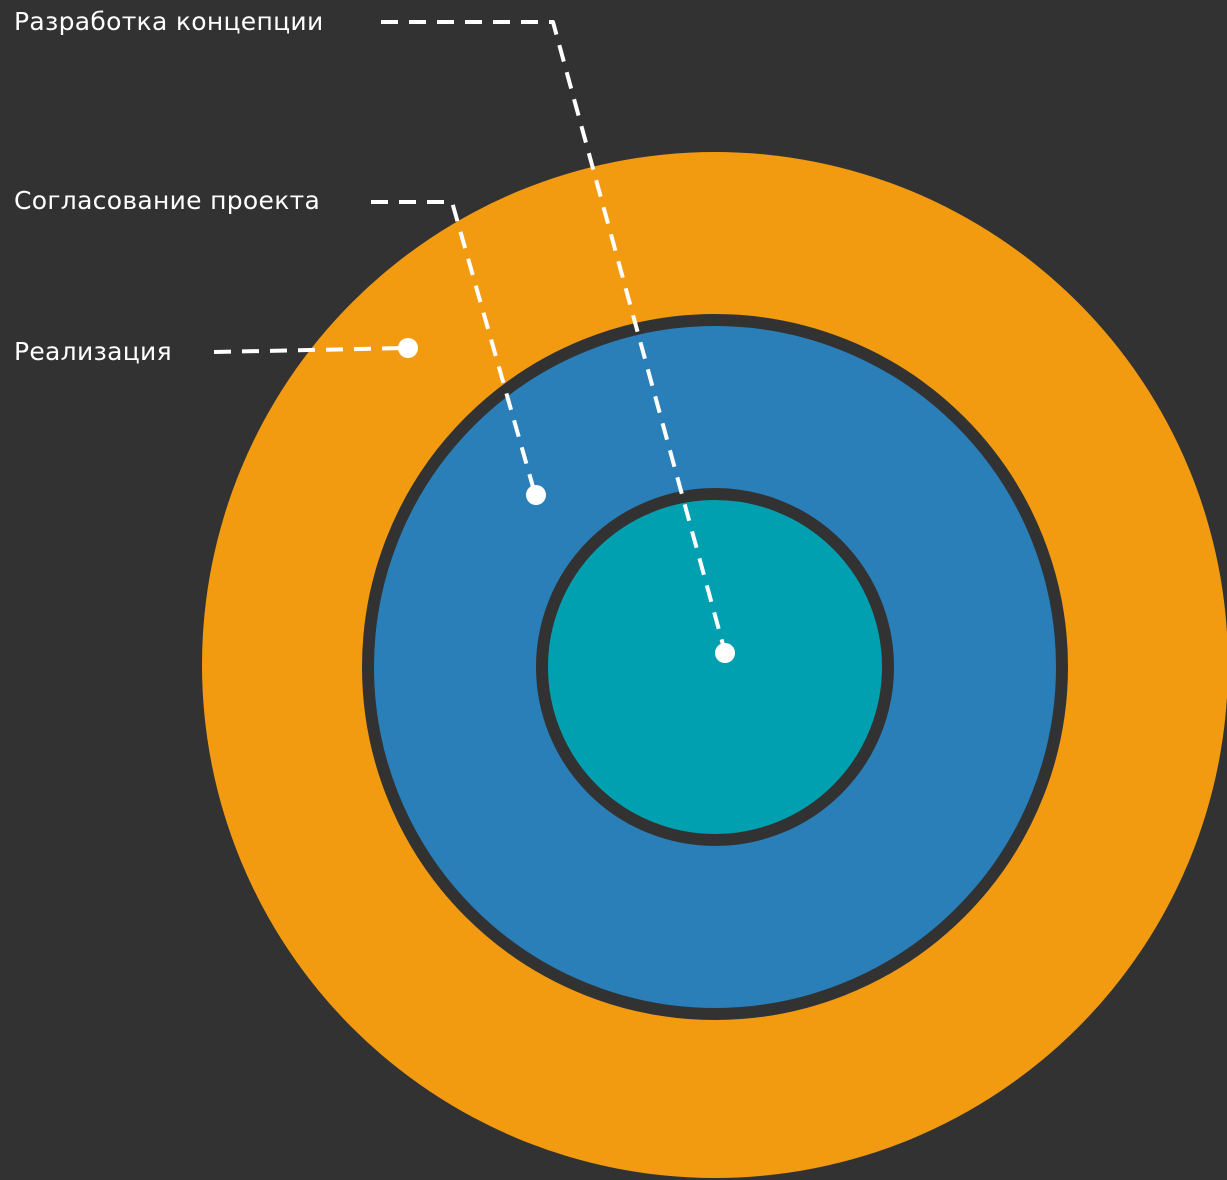 The height and width of the screenshot is (1180, 1227). Describe the element at coordinates (715, 667) in the screenshot. I see `concept-core` at that location.